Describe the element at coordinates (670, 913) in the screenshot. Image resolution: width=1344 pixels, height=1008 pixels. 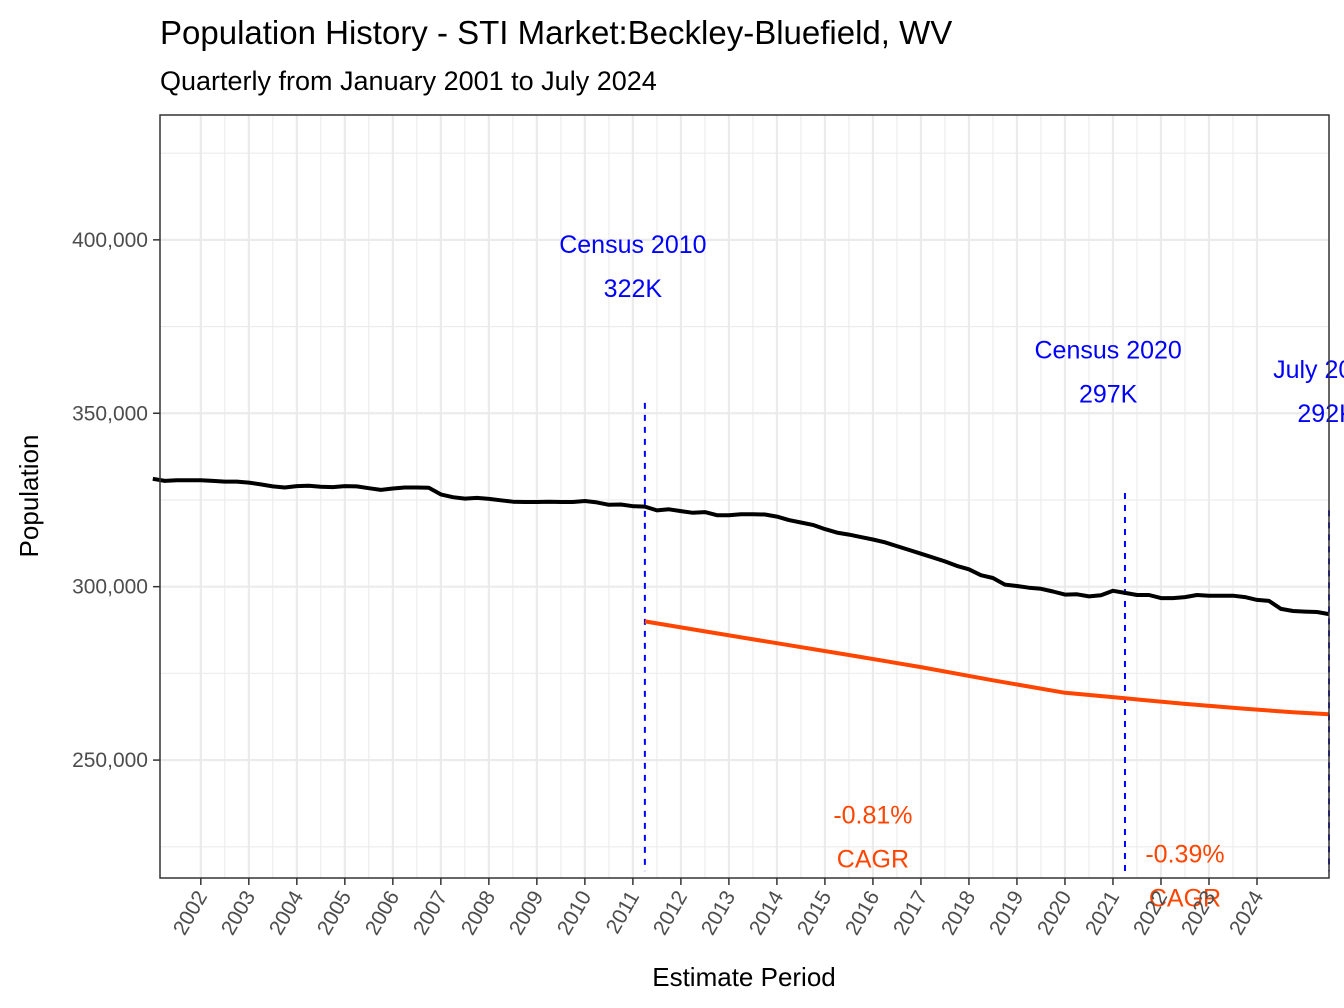
I see `x-tick-label: 2012` at that location.